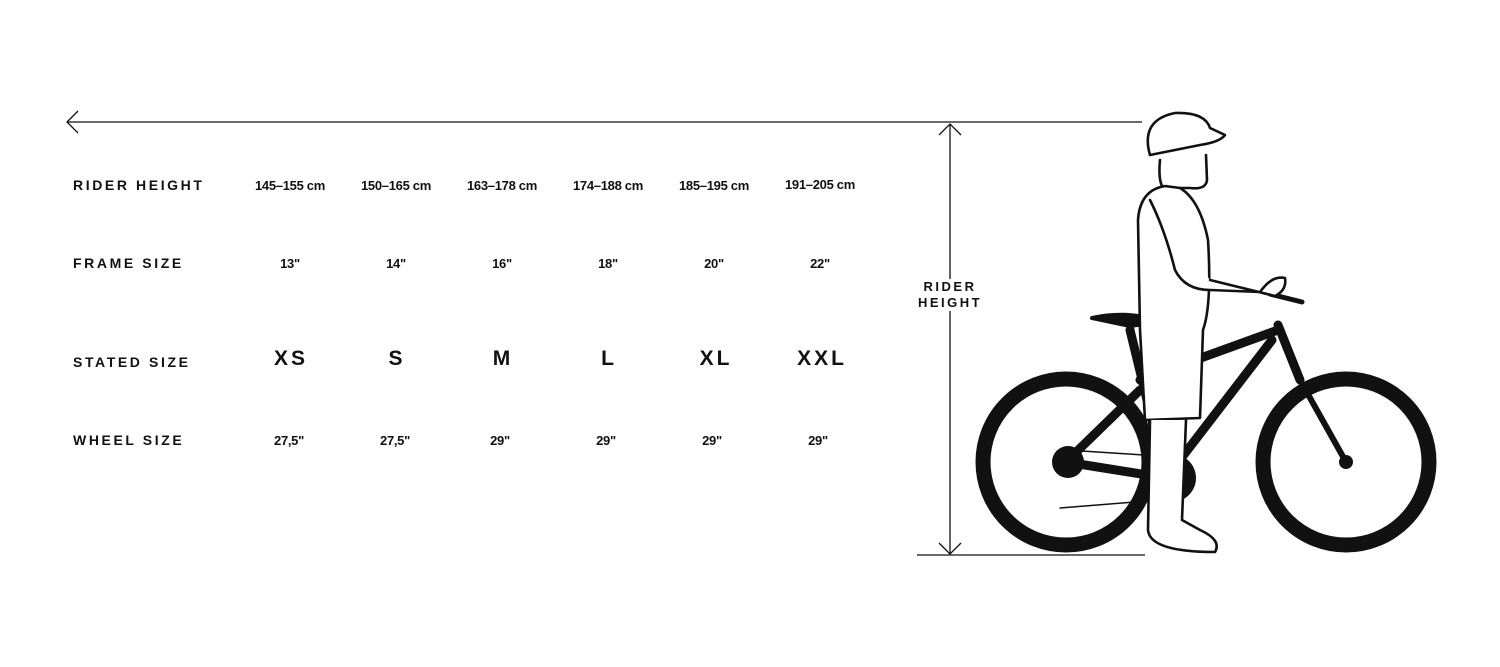 The width and height of the screenshot is (1500, 667). What do you see at coordinates (1346, 462) in the screenshot?
I see `front-wheel` at bounding box center [1346, 462].